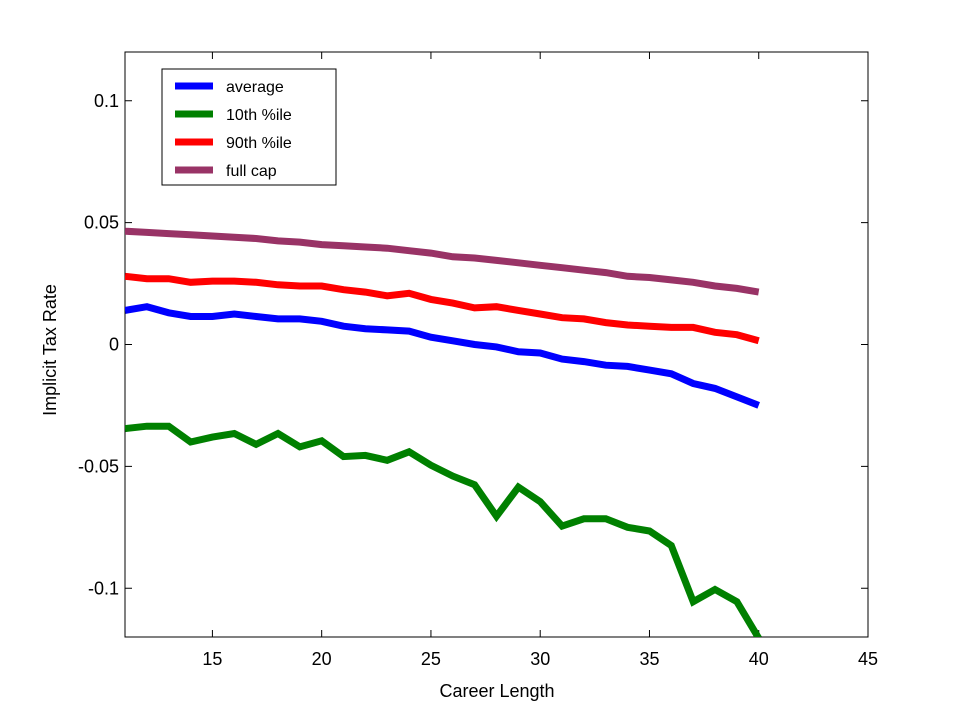 Image resolution: width=960 pixels, height=720 pixels. I want to click on y-axis-label: Implicit Tax Rate, so click(50, 350).